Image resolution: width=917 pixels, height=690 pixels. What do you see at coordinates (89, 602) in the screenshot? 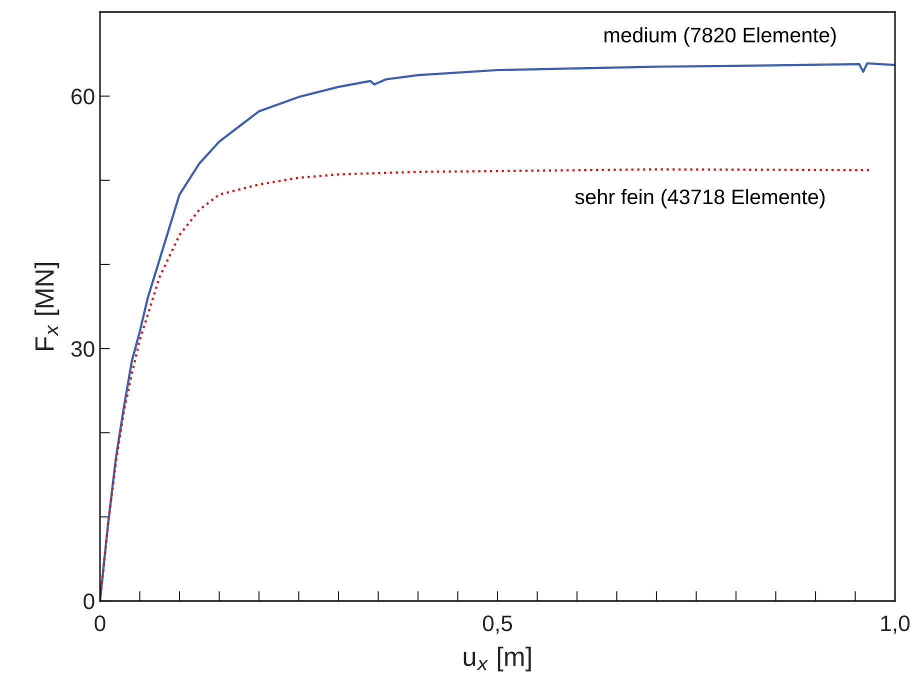
I see `y-tick-label: 0` at bounding box center [89, 602].